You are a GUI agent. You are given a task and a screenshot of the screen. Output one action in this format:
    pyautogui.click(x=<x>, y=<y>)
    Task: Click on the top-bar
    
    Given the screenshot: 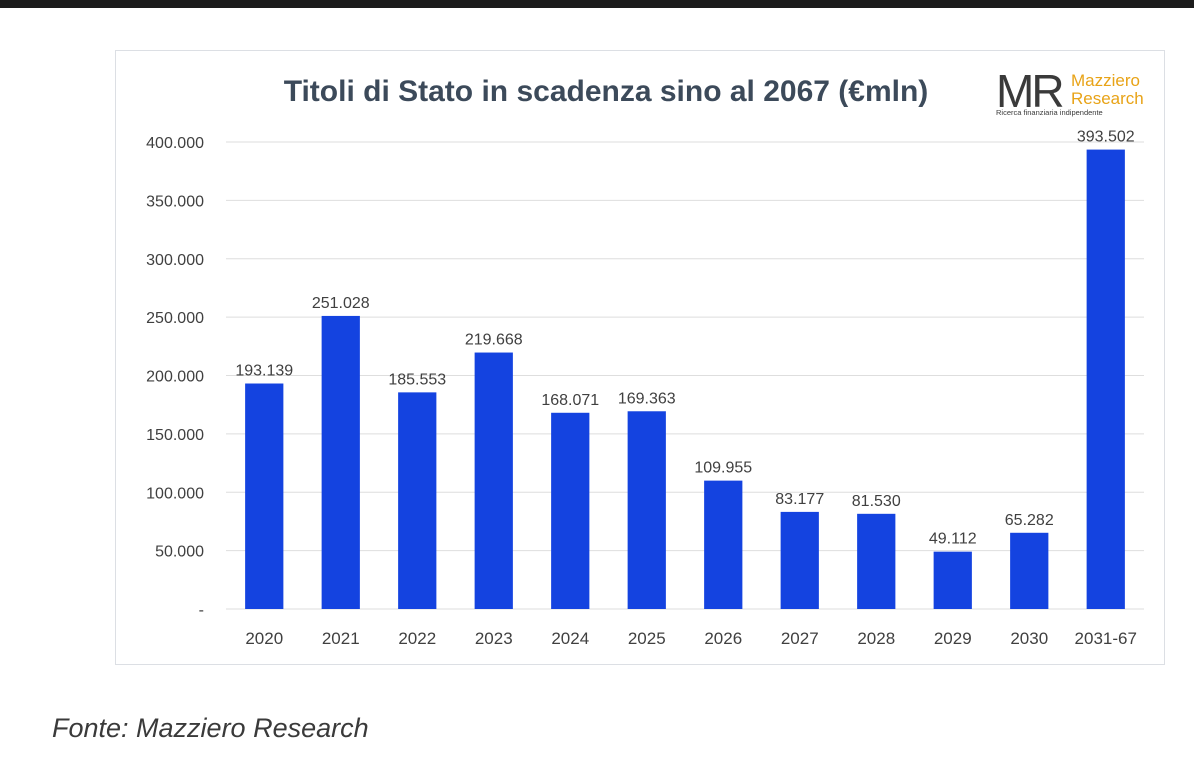 What is the action you would take?
    pyautogui.click(x=597, y=4)
    